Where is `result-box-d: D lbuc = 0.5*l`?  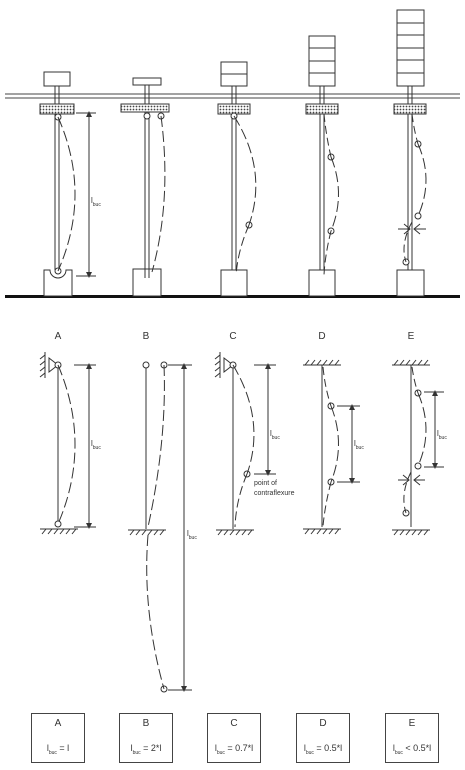 result-box-d: D lbuc = 0.5*l is located at coordinates (323, 738).